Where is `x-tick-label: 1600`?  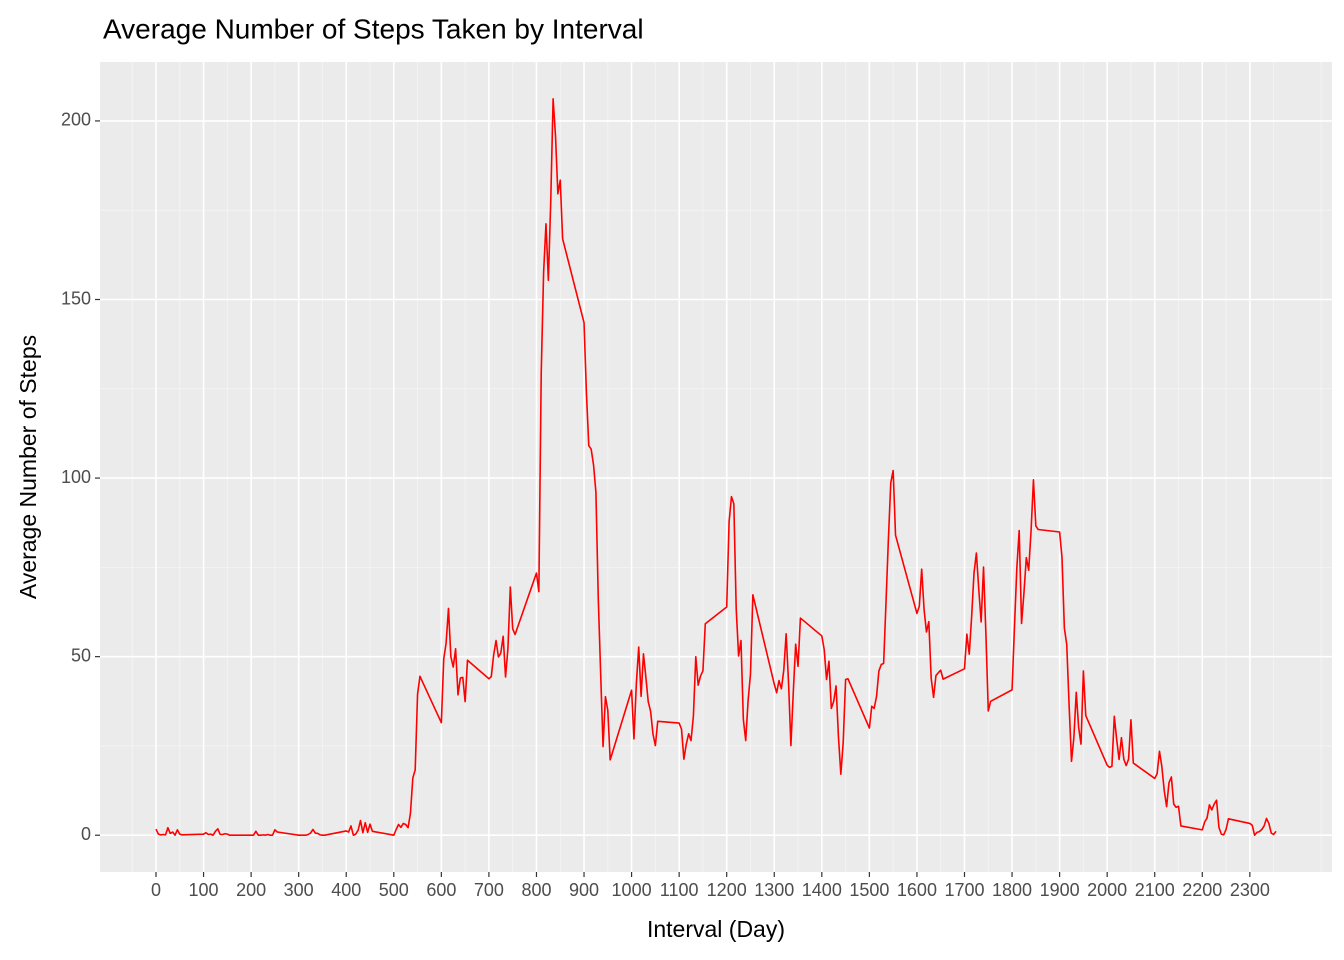 x-tick-label: 1600 is located at coordinates (917, 890).